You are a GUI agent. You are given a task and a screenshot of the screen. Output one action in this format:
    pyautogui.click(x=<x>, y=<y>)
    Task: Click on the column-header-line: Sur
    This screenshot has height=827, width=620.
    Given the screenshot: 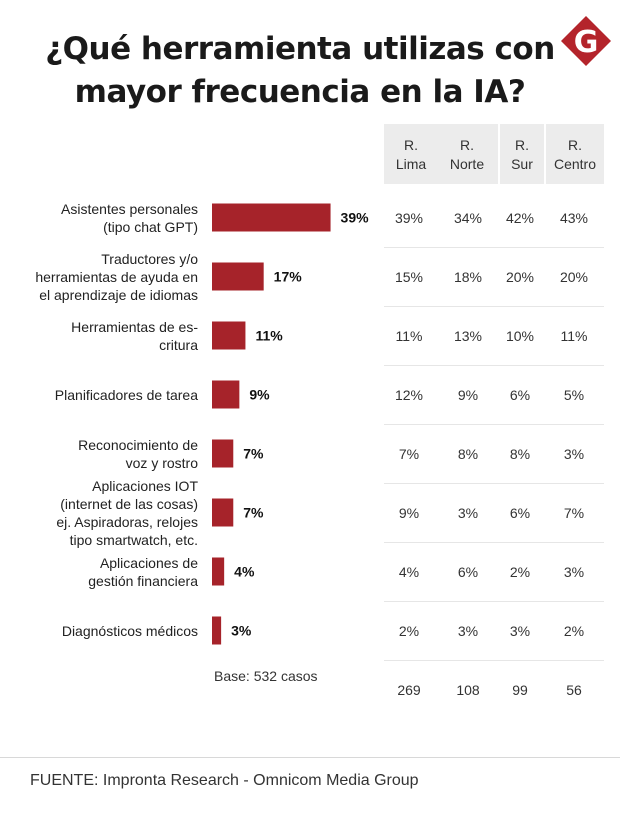 What is the action you would take?
    pyautogui.click(x=522, y=164)
    